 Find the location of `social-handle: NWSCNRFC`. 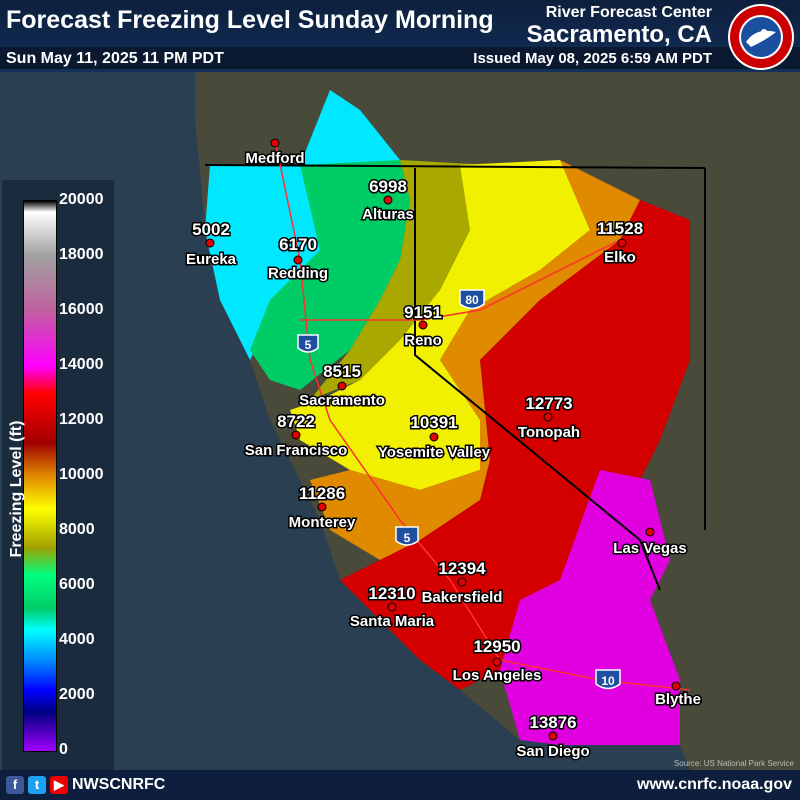

social-handle: NWSCNRFC is located at coordinates (119, 784).